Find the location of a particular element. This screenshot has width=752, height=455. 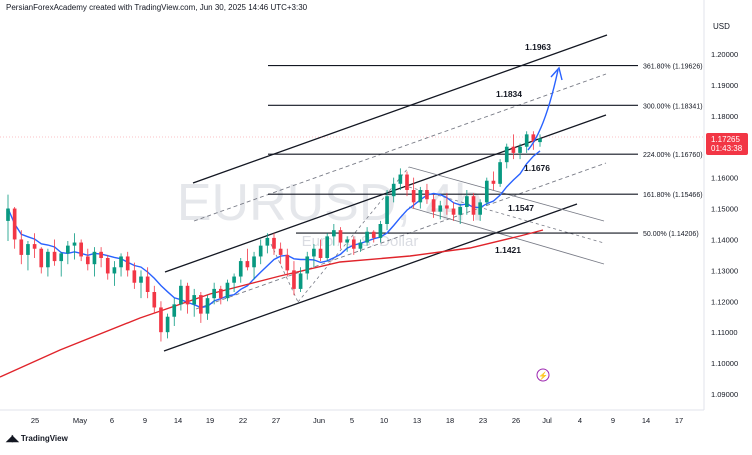

tradingview-logo-icon: ◢◣ is located at coordinates (12, 438).